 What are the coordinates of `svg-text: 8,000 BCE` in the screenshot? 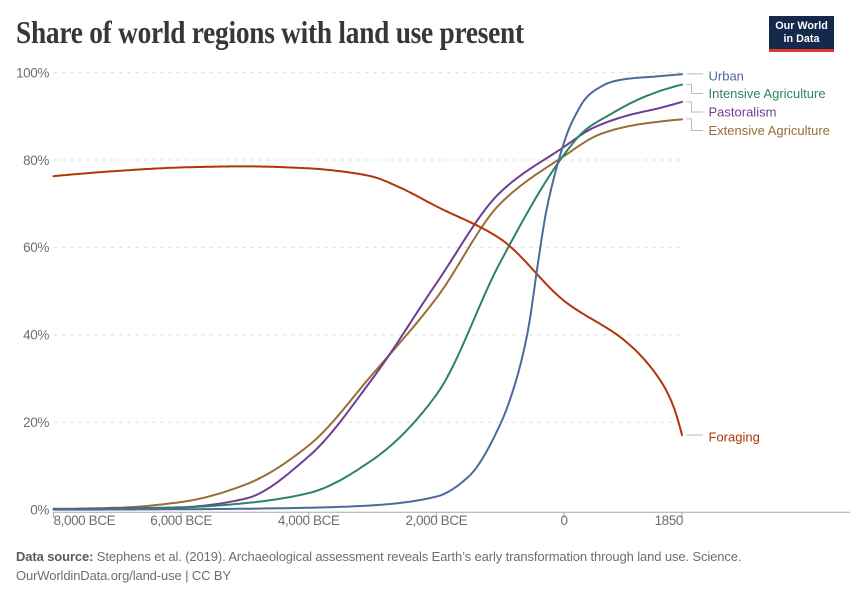 It's located at (85, 520).